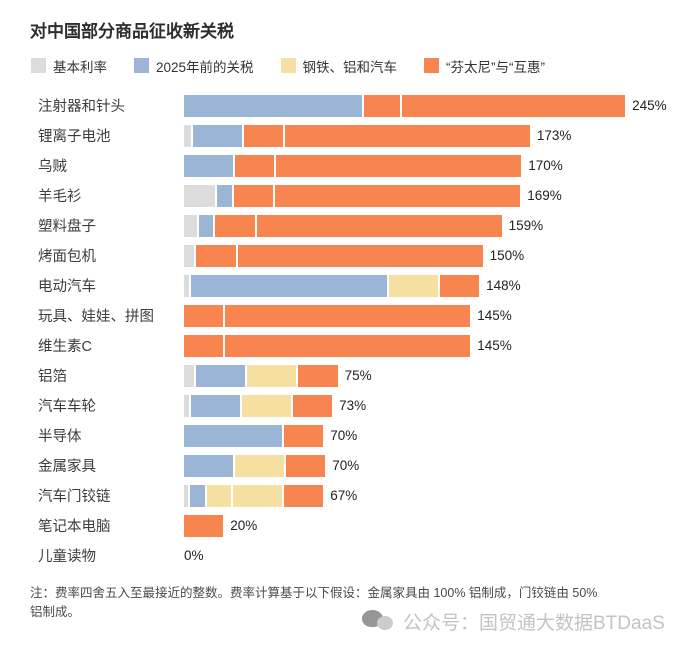 The width and height of the screenshot is (683, 652). I want to click on category-label: 维生素C, so click(65, 347).